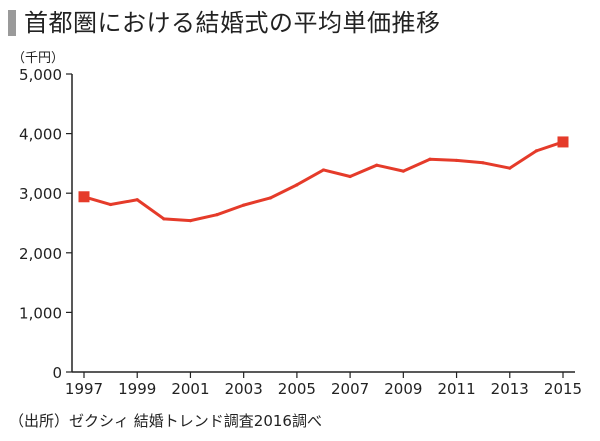  What do you see at coordinates (165, 421) in the screenshot?
I see `source-note: （出所）ゼクシィ 結婚トレンド調査2016調べ` at bounding box center [165, 421].